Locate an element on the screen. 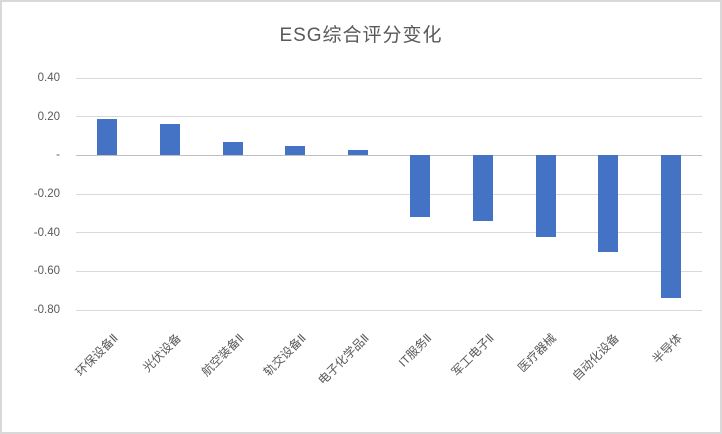 Image resolution: width=722 pixels, height=434 pixels. y-axis-tick-label: -0.20 is located at coordinates (46, 194).